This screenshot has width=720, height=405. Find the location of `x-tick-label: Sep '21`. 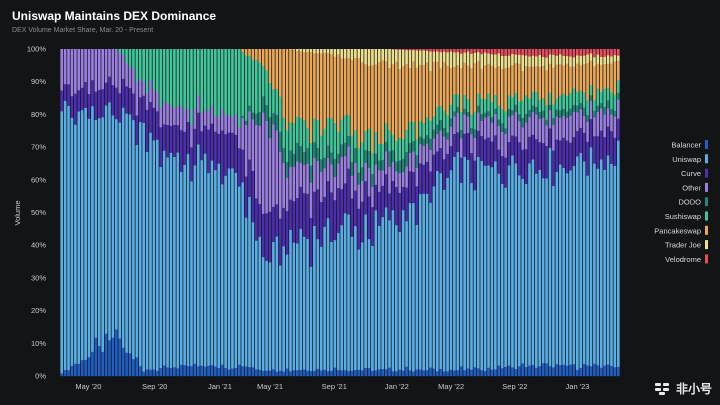

x-tick-label: Sep '21 is located at coordinates (334, 386).